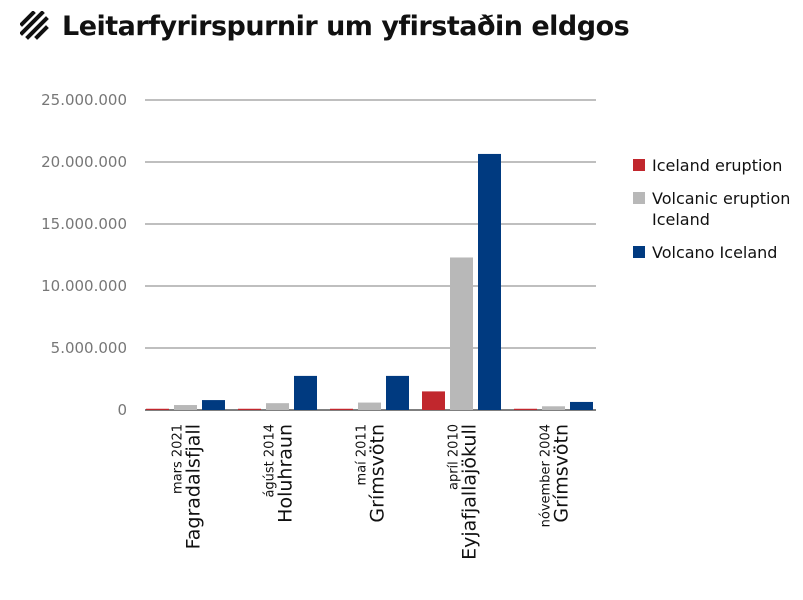 This screenshot has width=803, height=600. What do you see at coordinates (34, 25) in the screenshot?
I see `diagonal-stripes-icon` at bounding box center [34, 25].